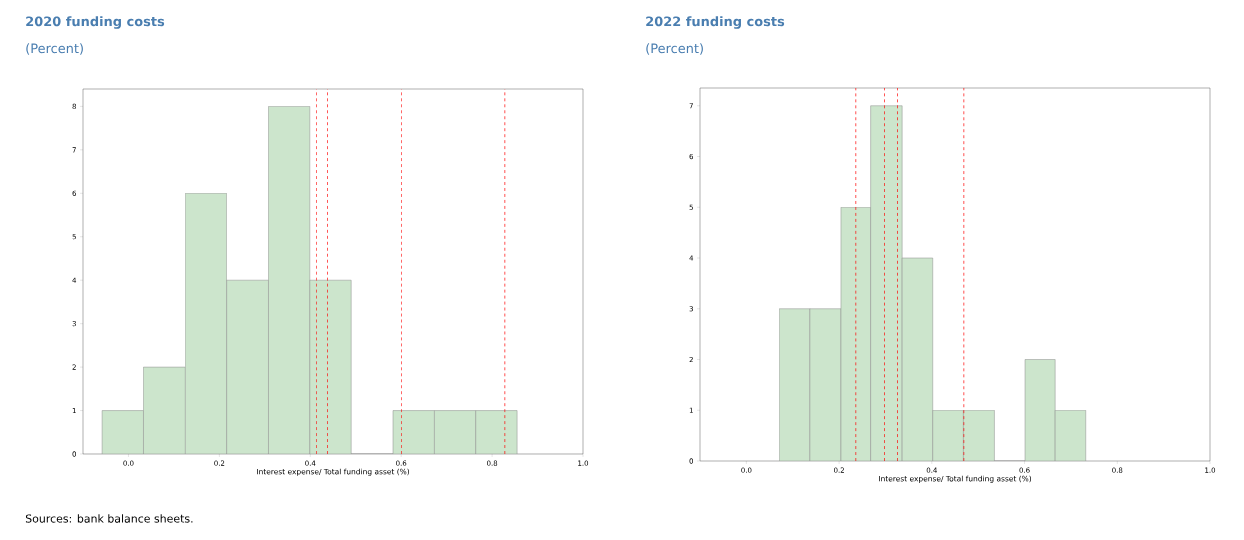  I want to click on source-note: Sources: bank balance sheets., so click(109, 518).